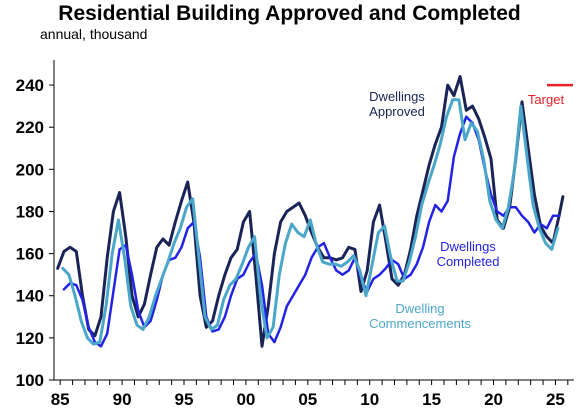 This screenshot has height=416, width=579. What do you see at coordinates (30, 380) in the screenshot?
I see `y-tick-label: 100` at bounding box center [30, 380].